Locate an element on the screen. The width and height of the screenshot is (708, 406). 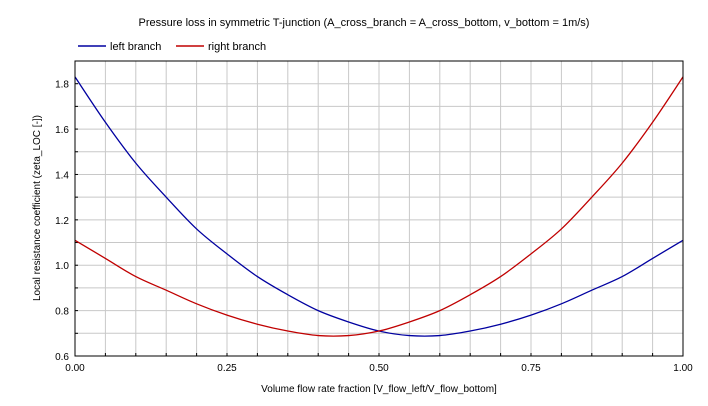
legend: left branch right branch is located at coordinates (172, 47).